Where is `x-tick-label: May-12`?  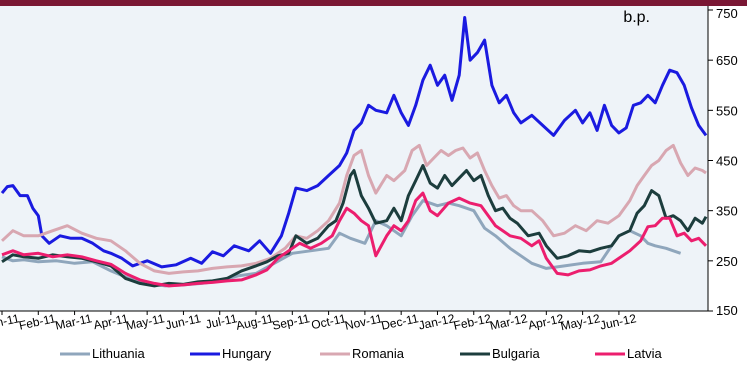 x-tick-label: May-12 is located at coordinates (580, 322).